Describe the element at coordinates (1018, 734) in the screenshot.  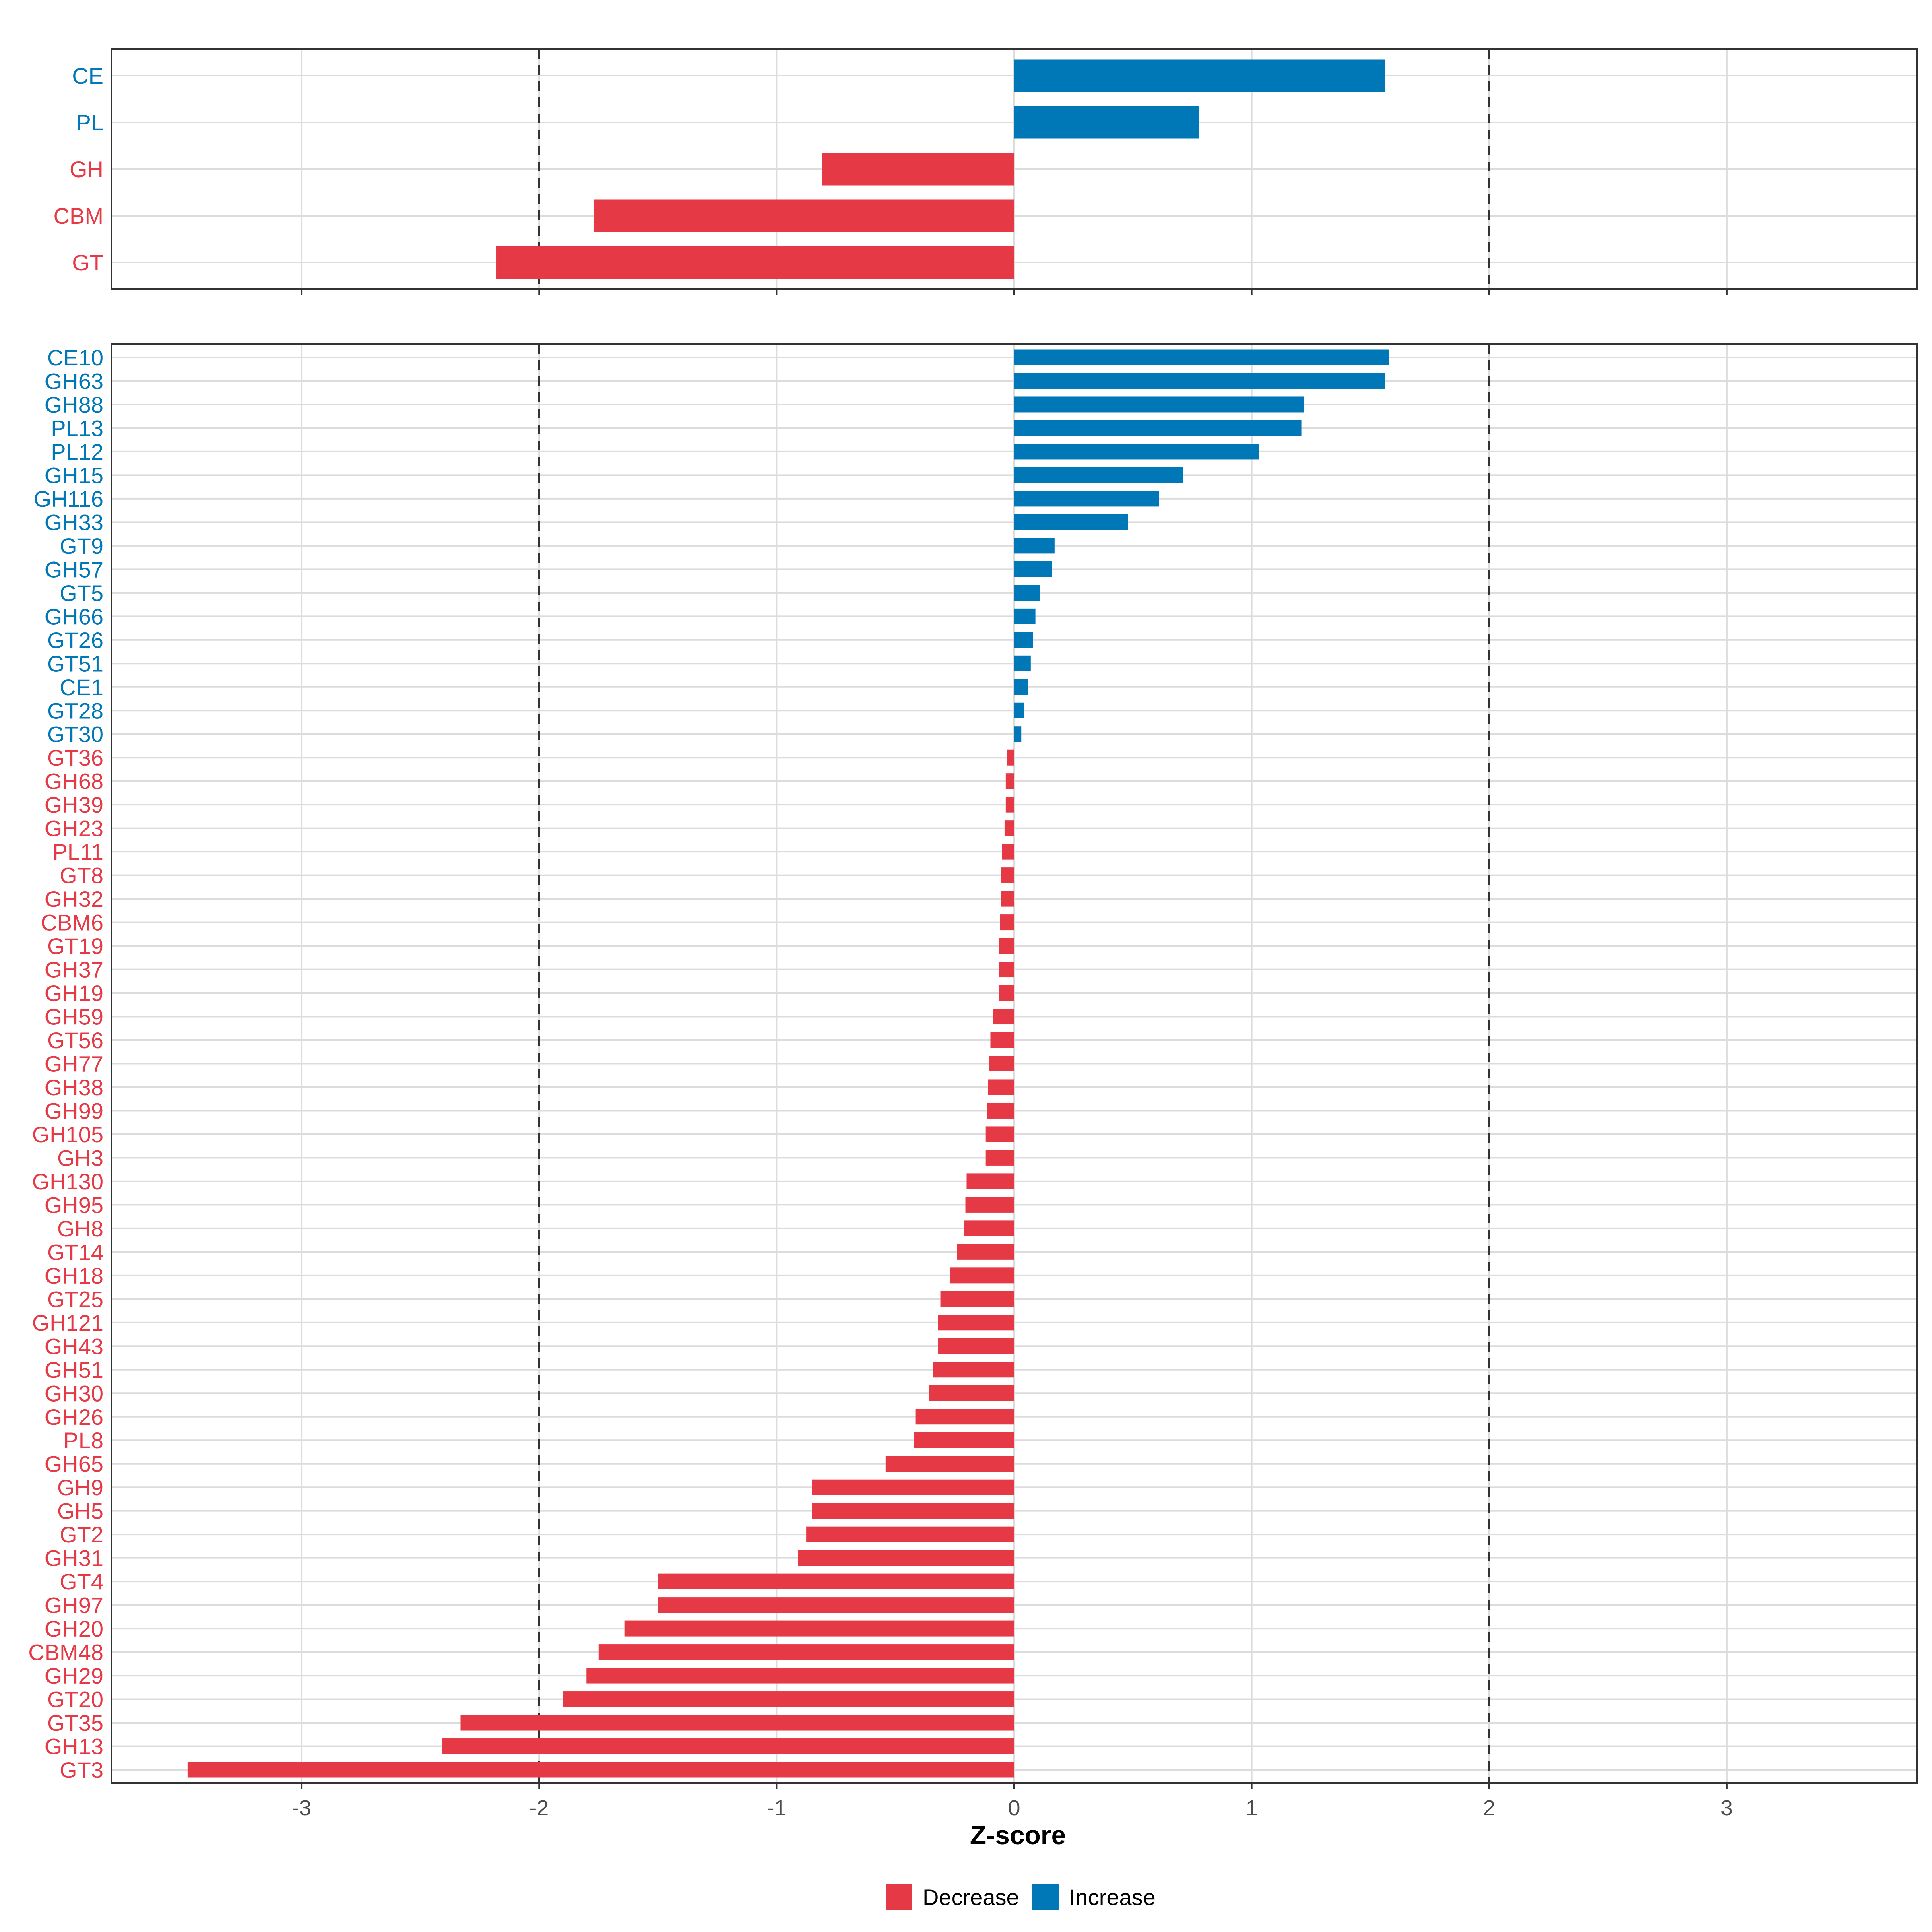
I see `bar-gt30` at that location.